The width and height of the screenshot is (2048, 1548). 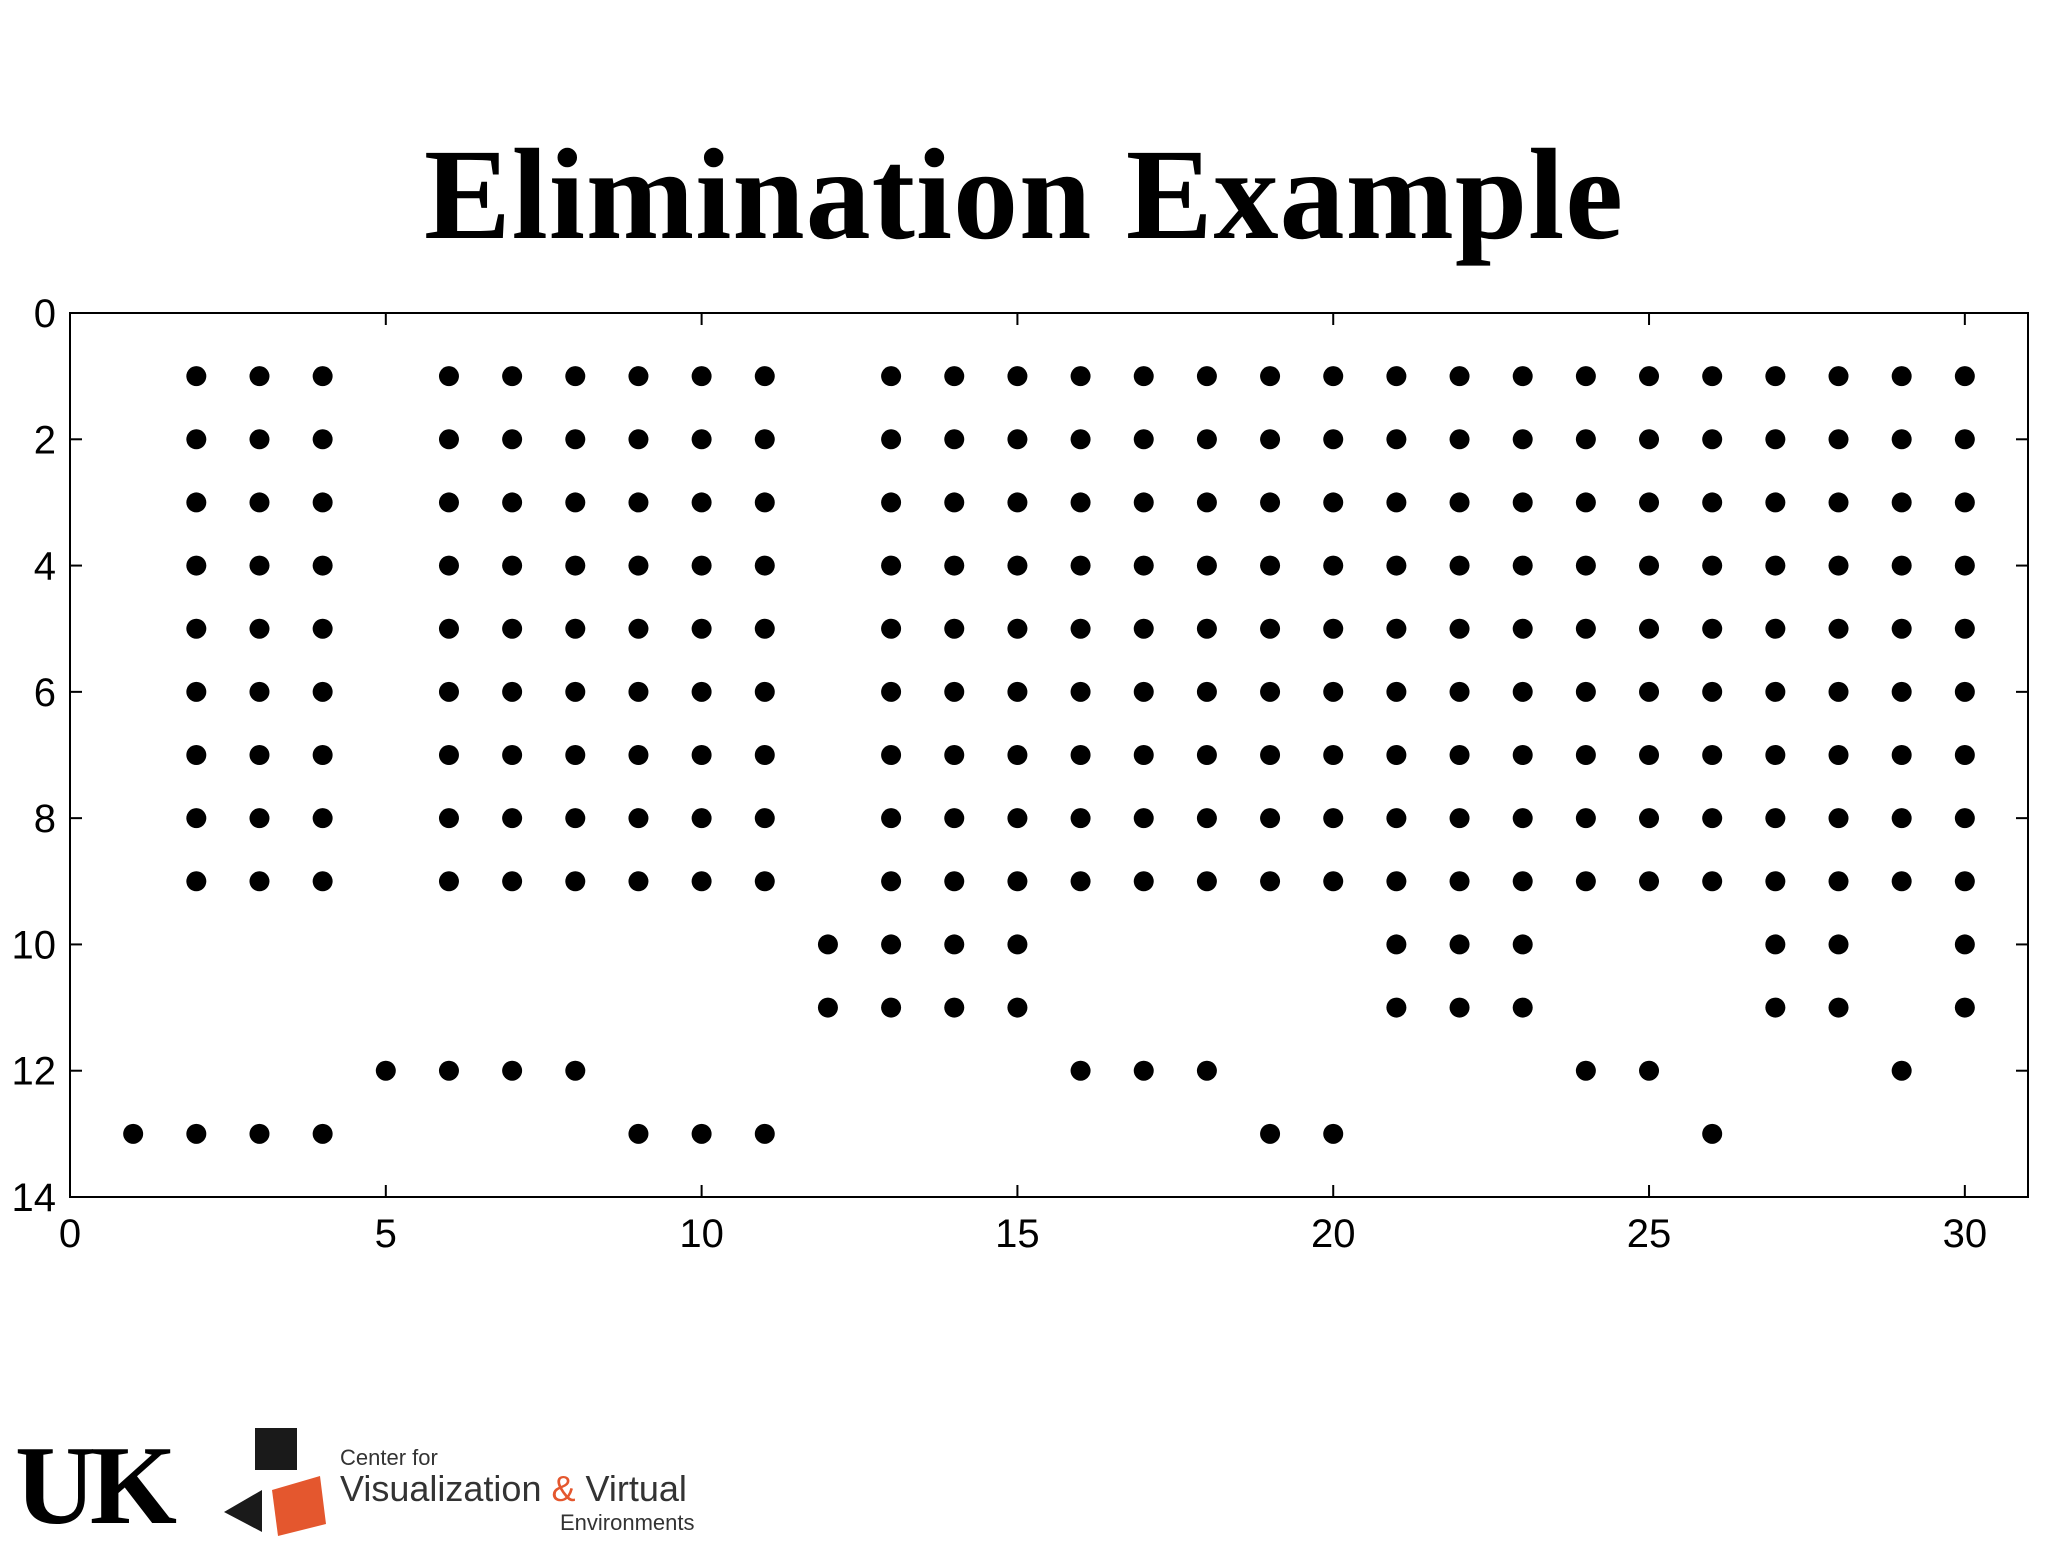 I want to click on x-tick-label: 0, so click(x=70, y=1234).